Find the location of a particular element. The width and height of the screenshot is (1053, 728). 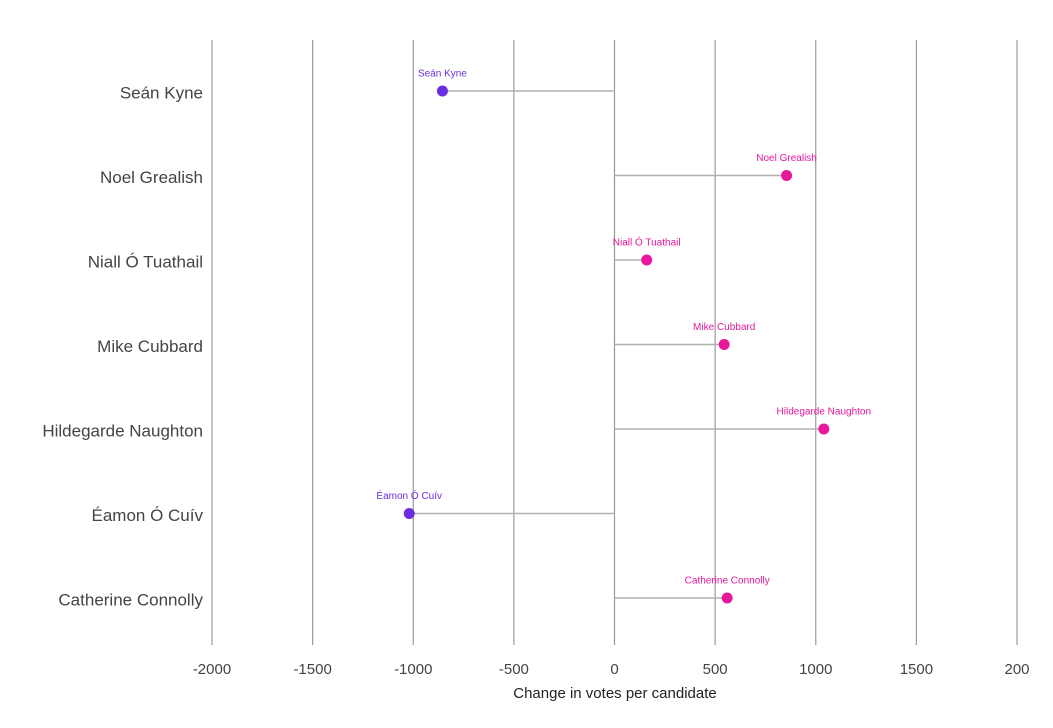

x-axis-title: Change in votes per candidate is located at coordinates (614, 693).